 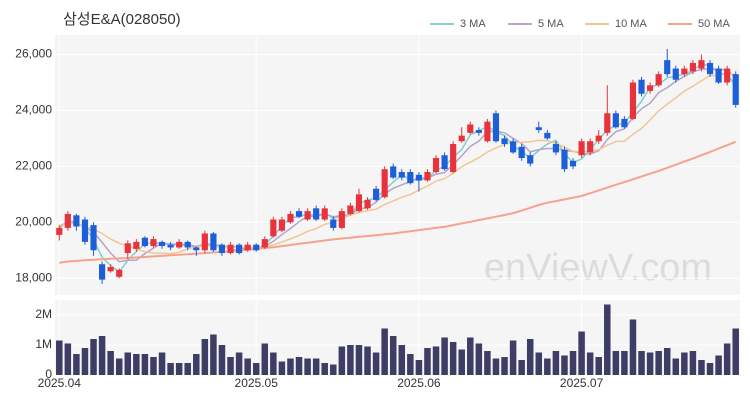 I want to click on chart-title: 삼성E&A(028050), so click(x=122, y=19).